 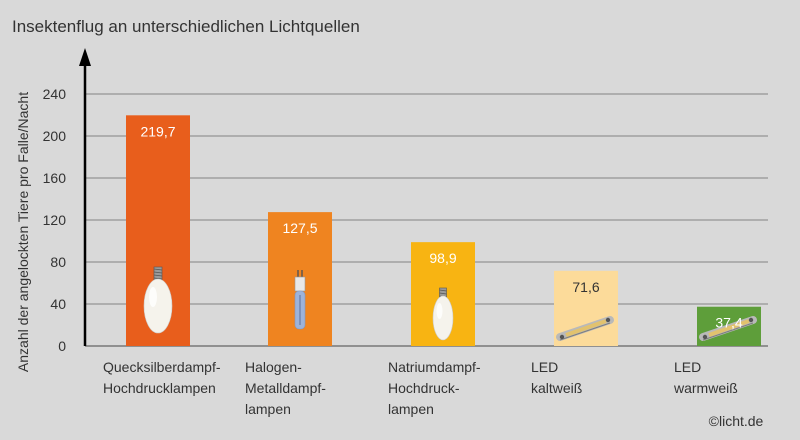 What do you see at coordinates (62, 346) in the screenshot?
I see `y-tick-label: 0` at bounding box center [62, 346].